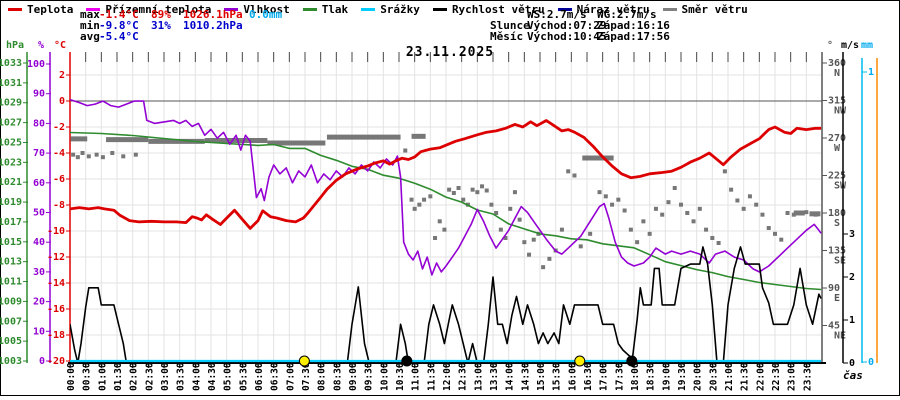 The image size is (900, 400). What do you see at coordinates (11, 222) in the screenshot?
I see `svg-text: 1017` at bounding box center [11, 222].